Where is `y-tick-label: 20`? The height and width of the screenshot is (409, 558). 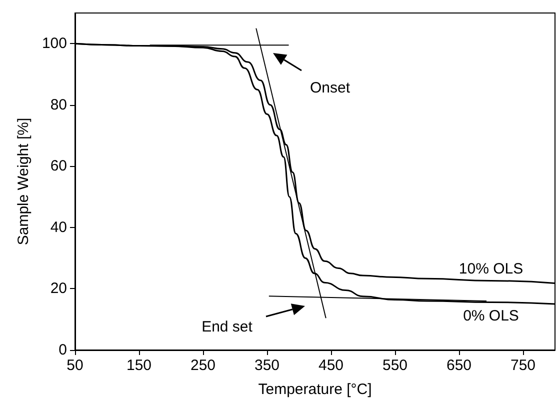 y-tick-label: 20 is located at coordinates (58, 289).